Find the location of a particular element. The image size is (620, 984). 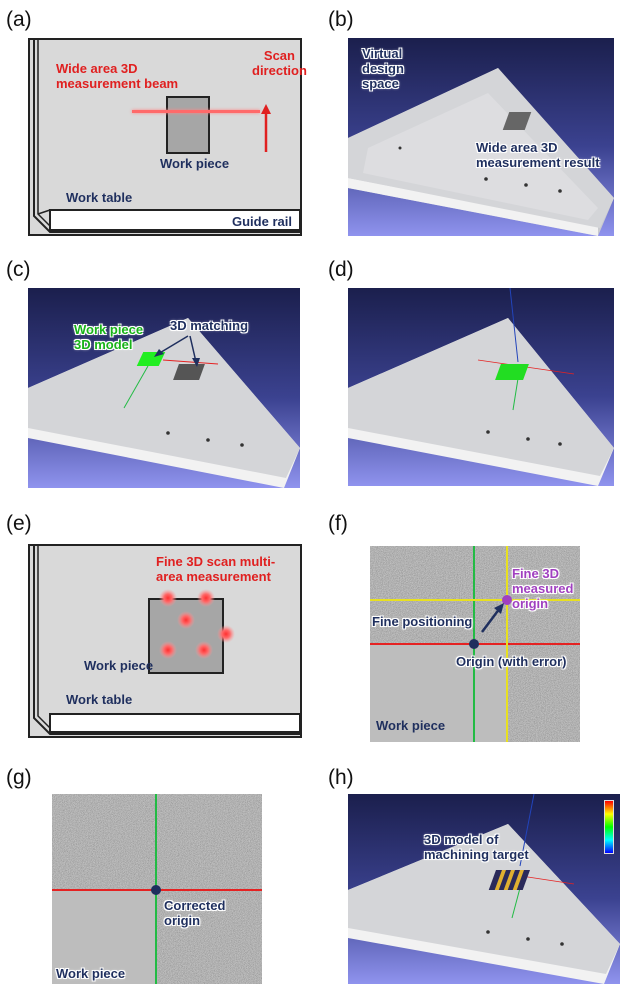

measurement-beam is located at coordinates (196, 111).